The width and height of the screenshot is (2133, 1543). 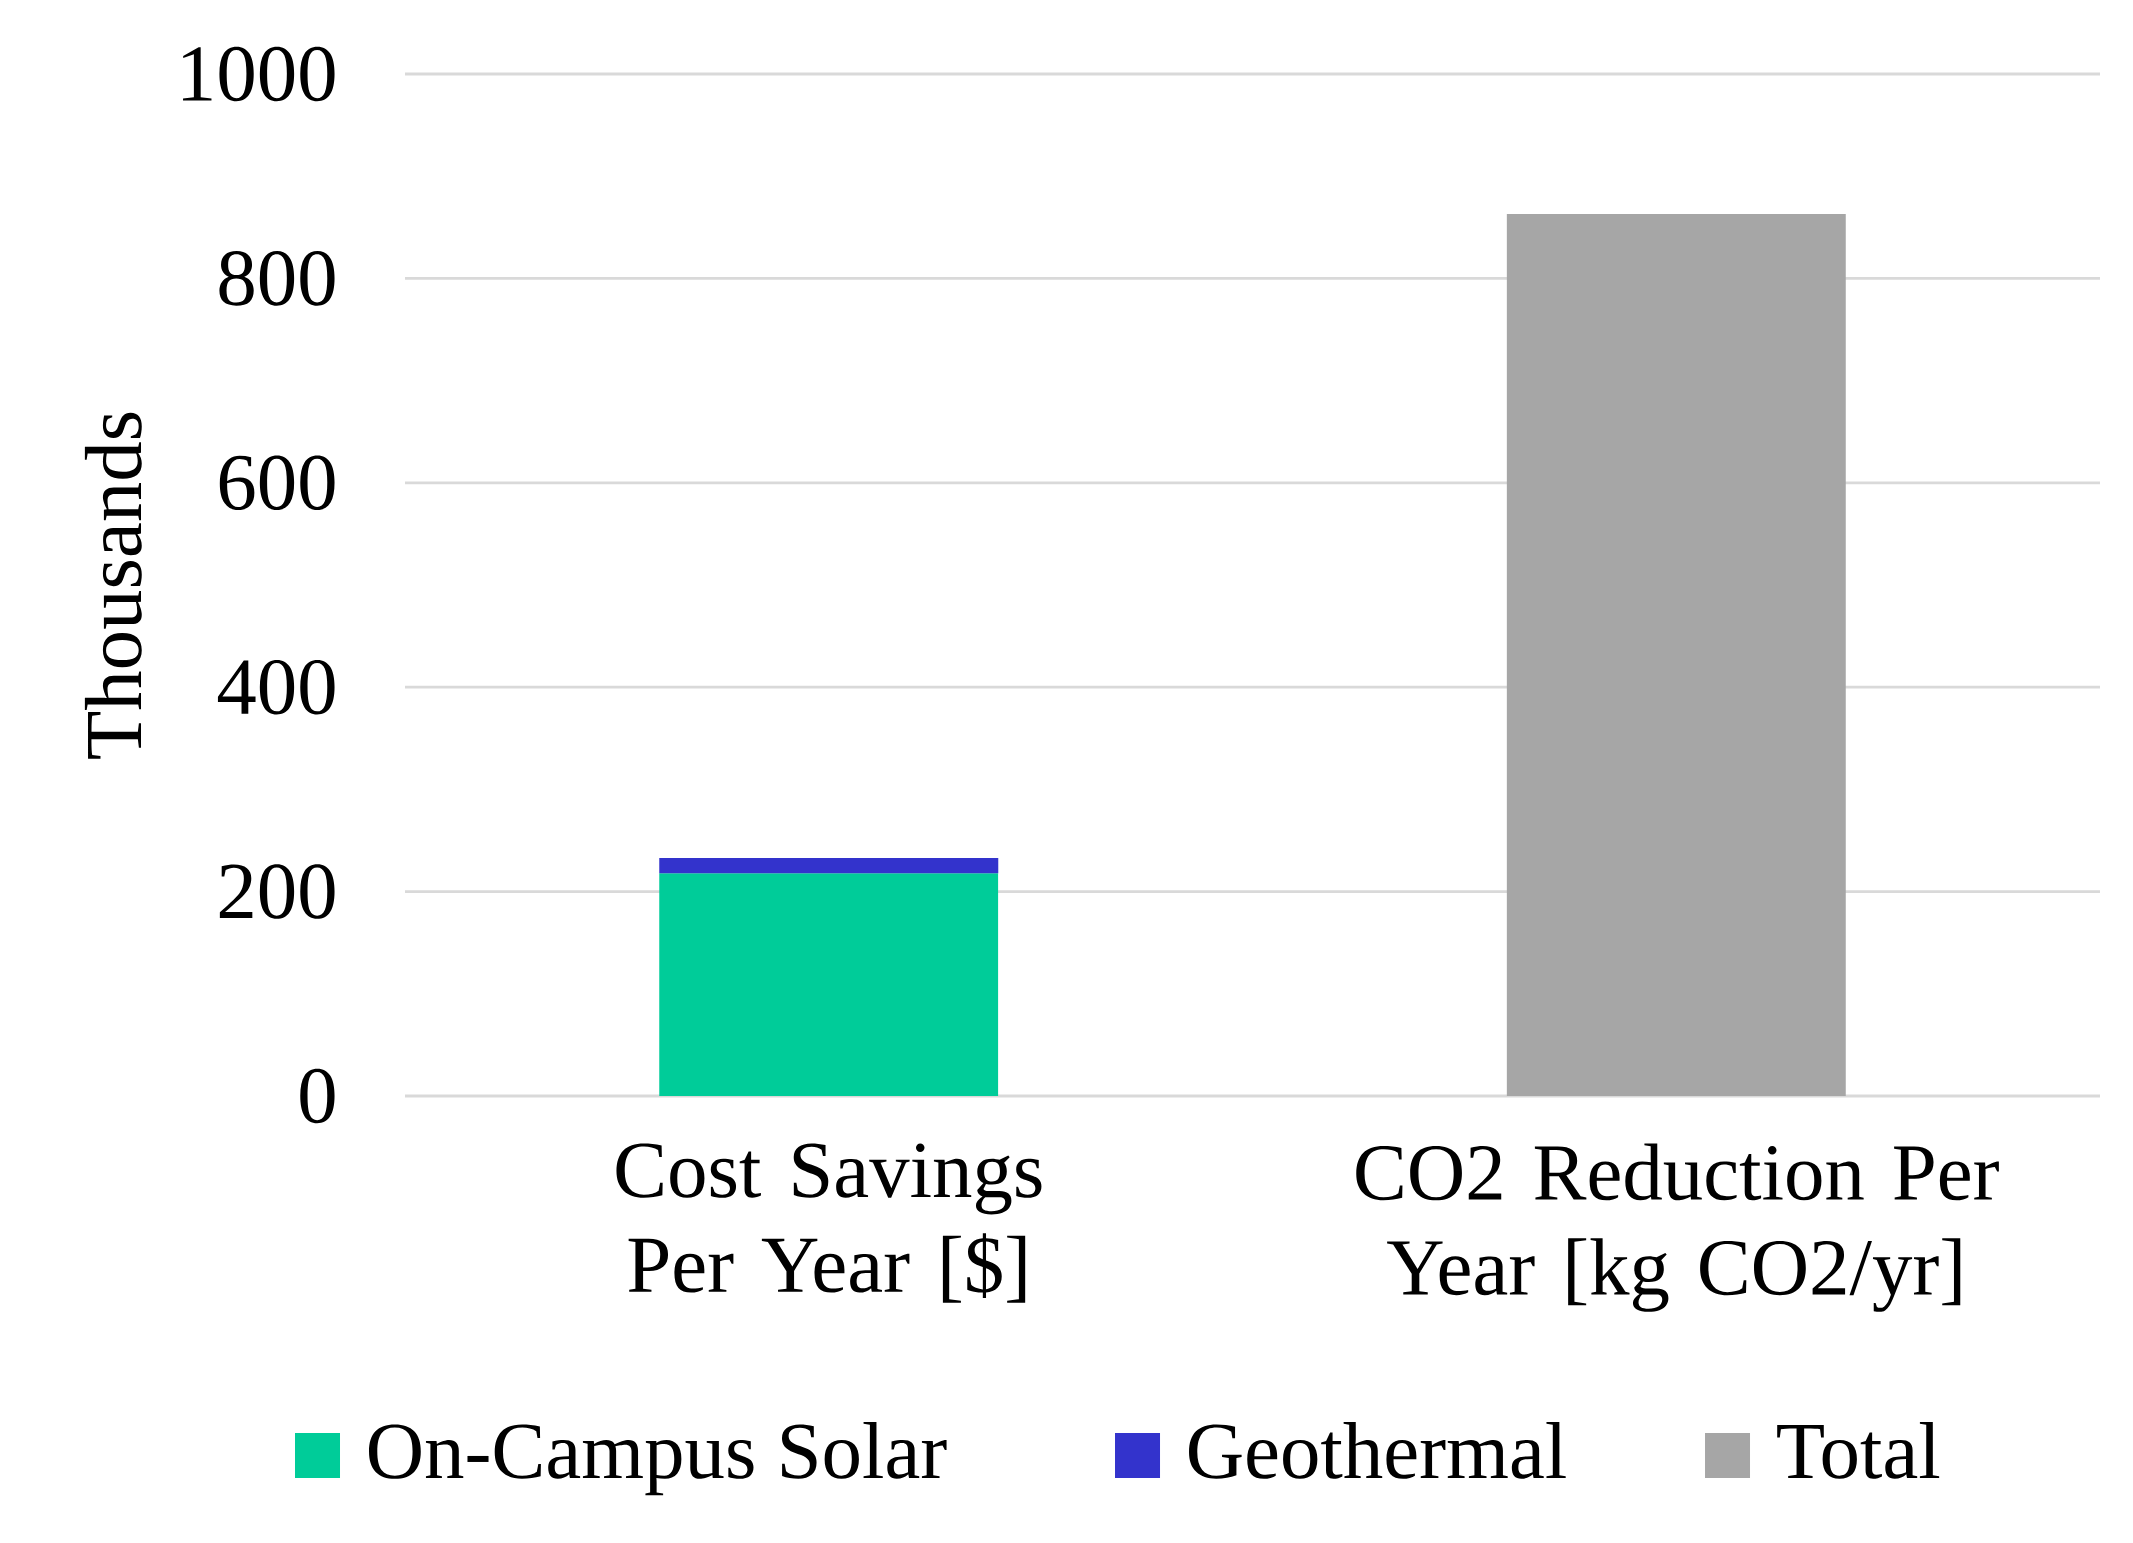 I want to click on legend-label: Total, so click(x=1858, y=1450).